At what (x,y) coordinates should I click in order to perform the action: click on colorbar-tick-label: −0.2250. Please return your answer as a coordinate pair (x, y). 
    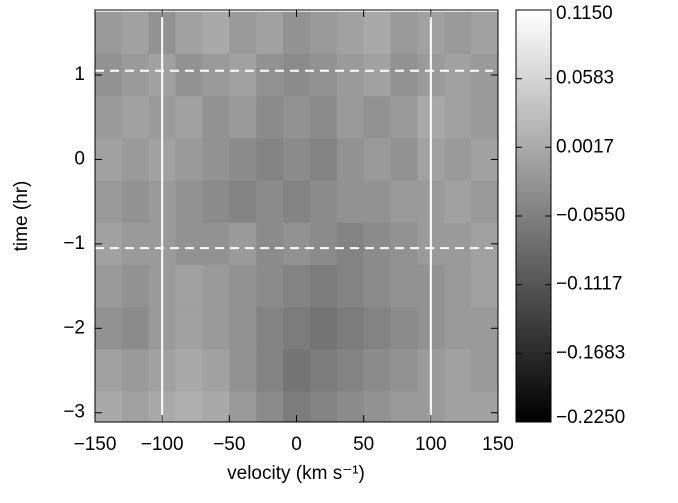
    Looking at the image, I should click on (590, 417).